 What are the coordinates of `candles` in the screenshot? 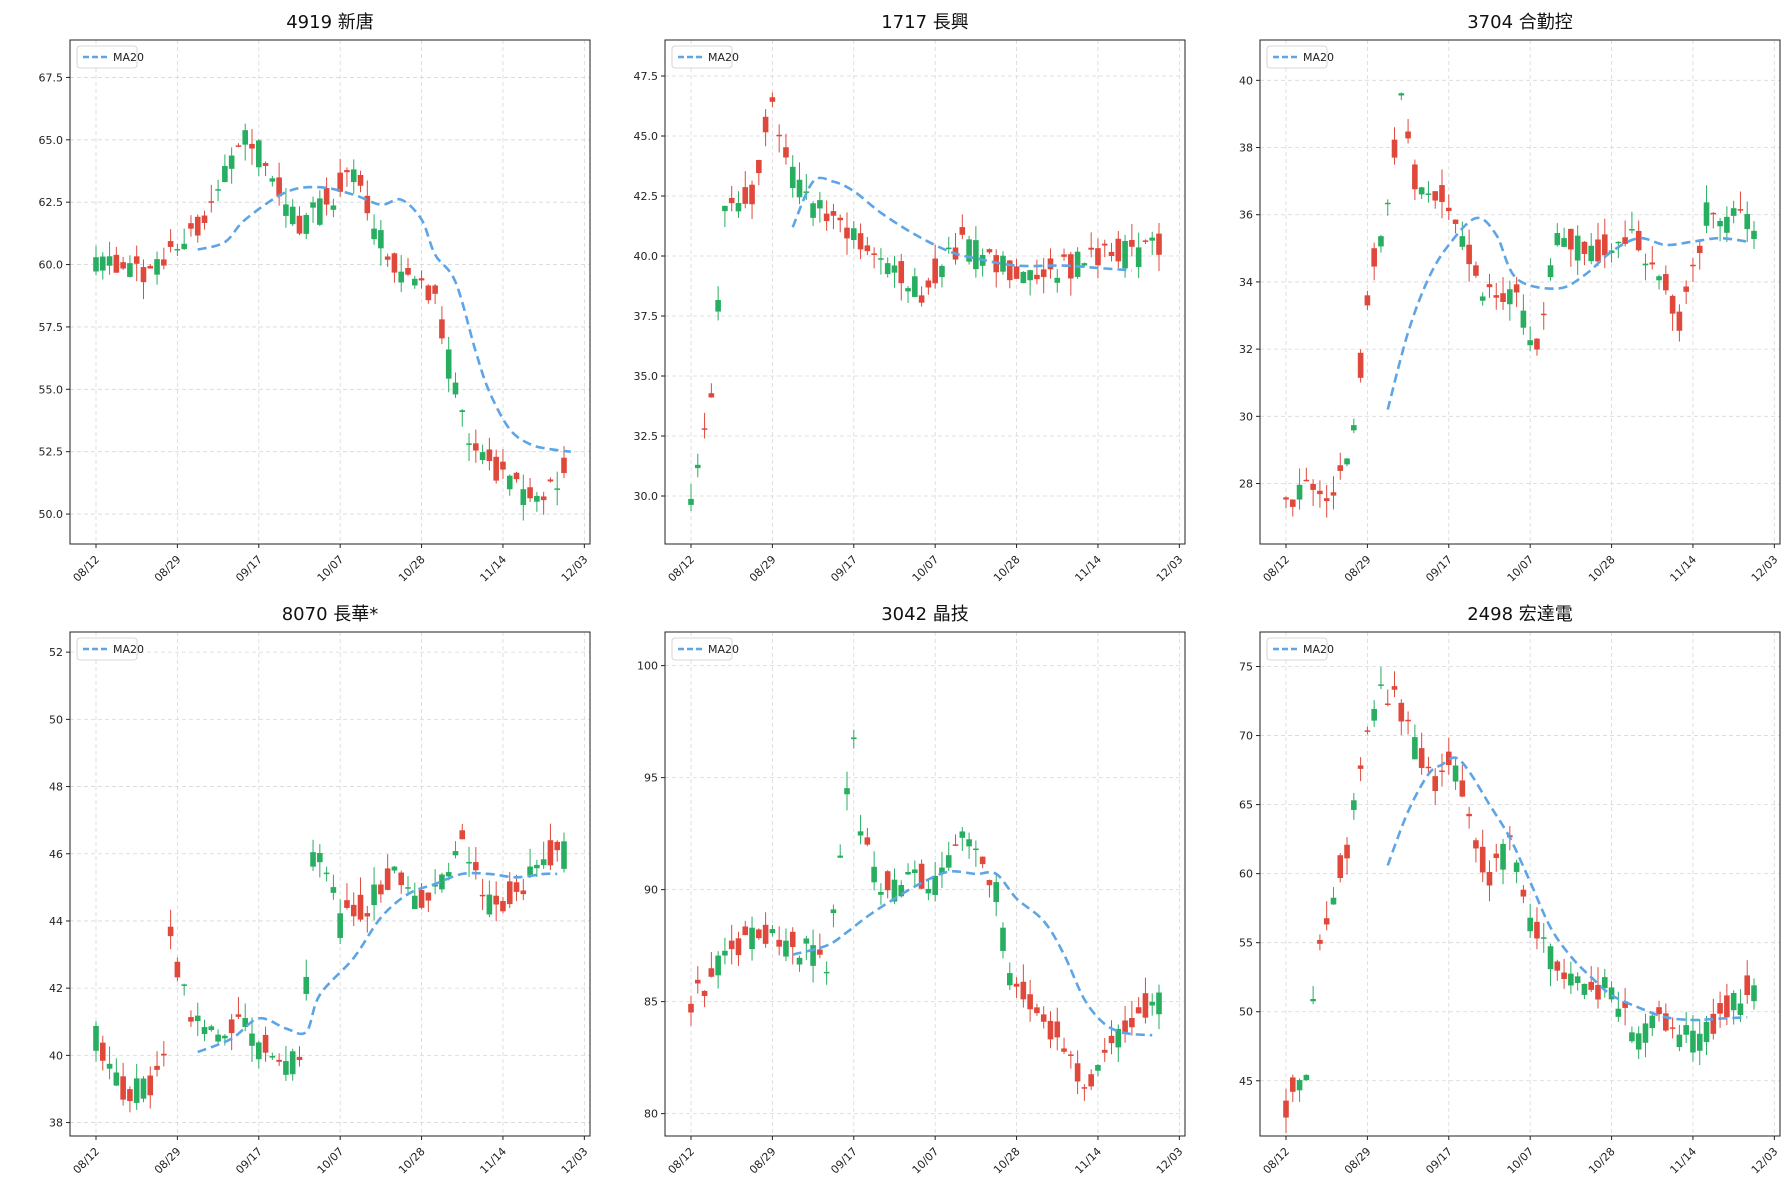 It's located at (1520, 305).